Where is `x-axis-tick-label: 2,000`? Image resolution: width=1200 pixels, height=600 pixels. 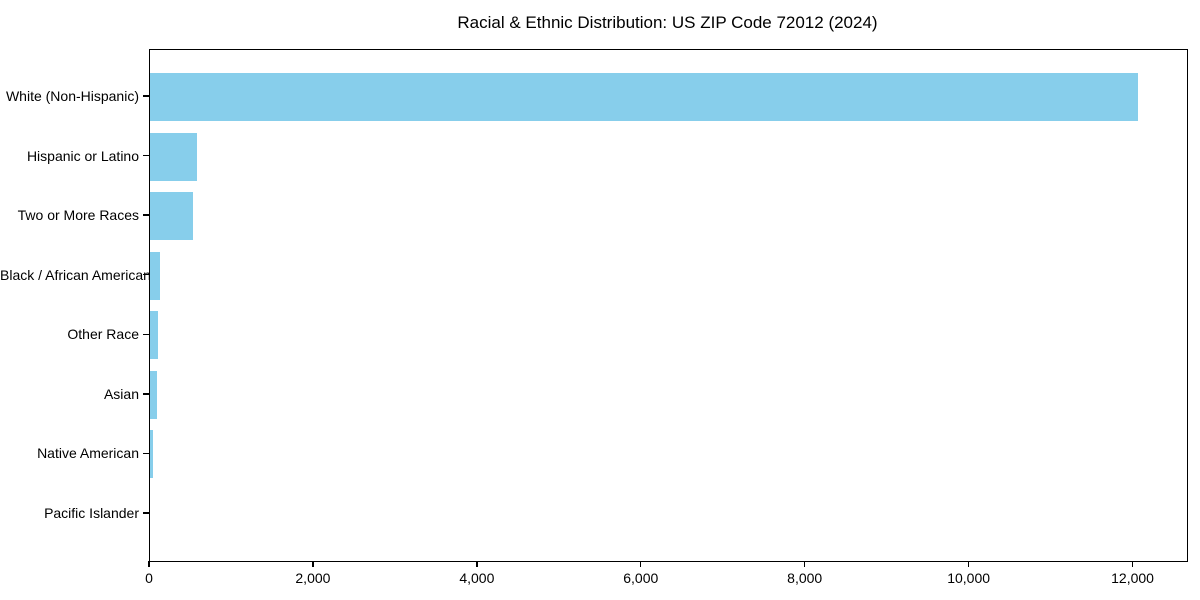
x-axis-tick-label: 2,000 is located at coordinates (313, 578).